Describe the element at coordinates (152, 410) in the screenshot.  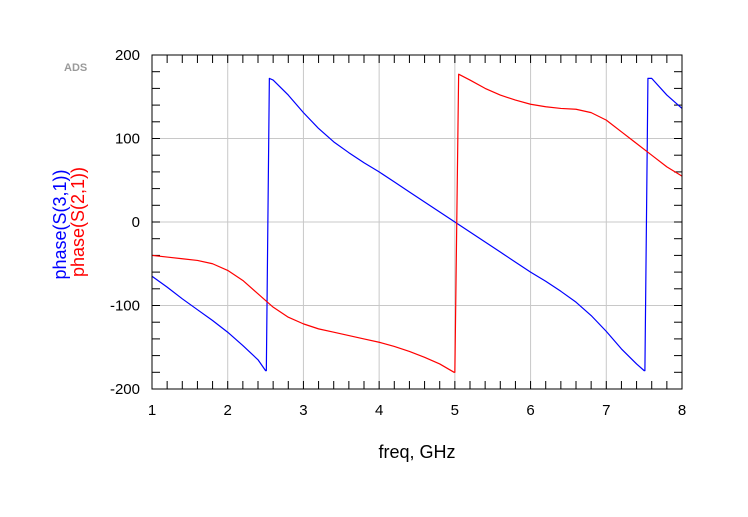
I see `x-tick-label: 1` at that location.